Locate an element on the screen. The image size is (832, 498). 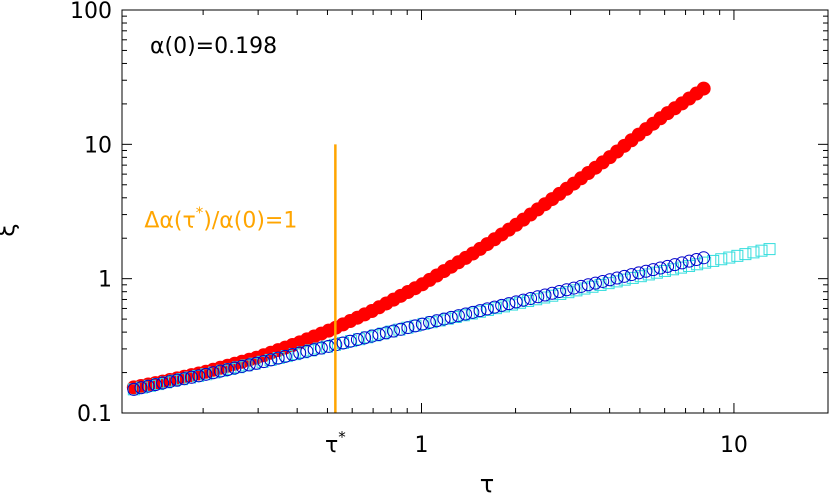
tau-star-tick-label: τ* is located at coordinates (335, 443).